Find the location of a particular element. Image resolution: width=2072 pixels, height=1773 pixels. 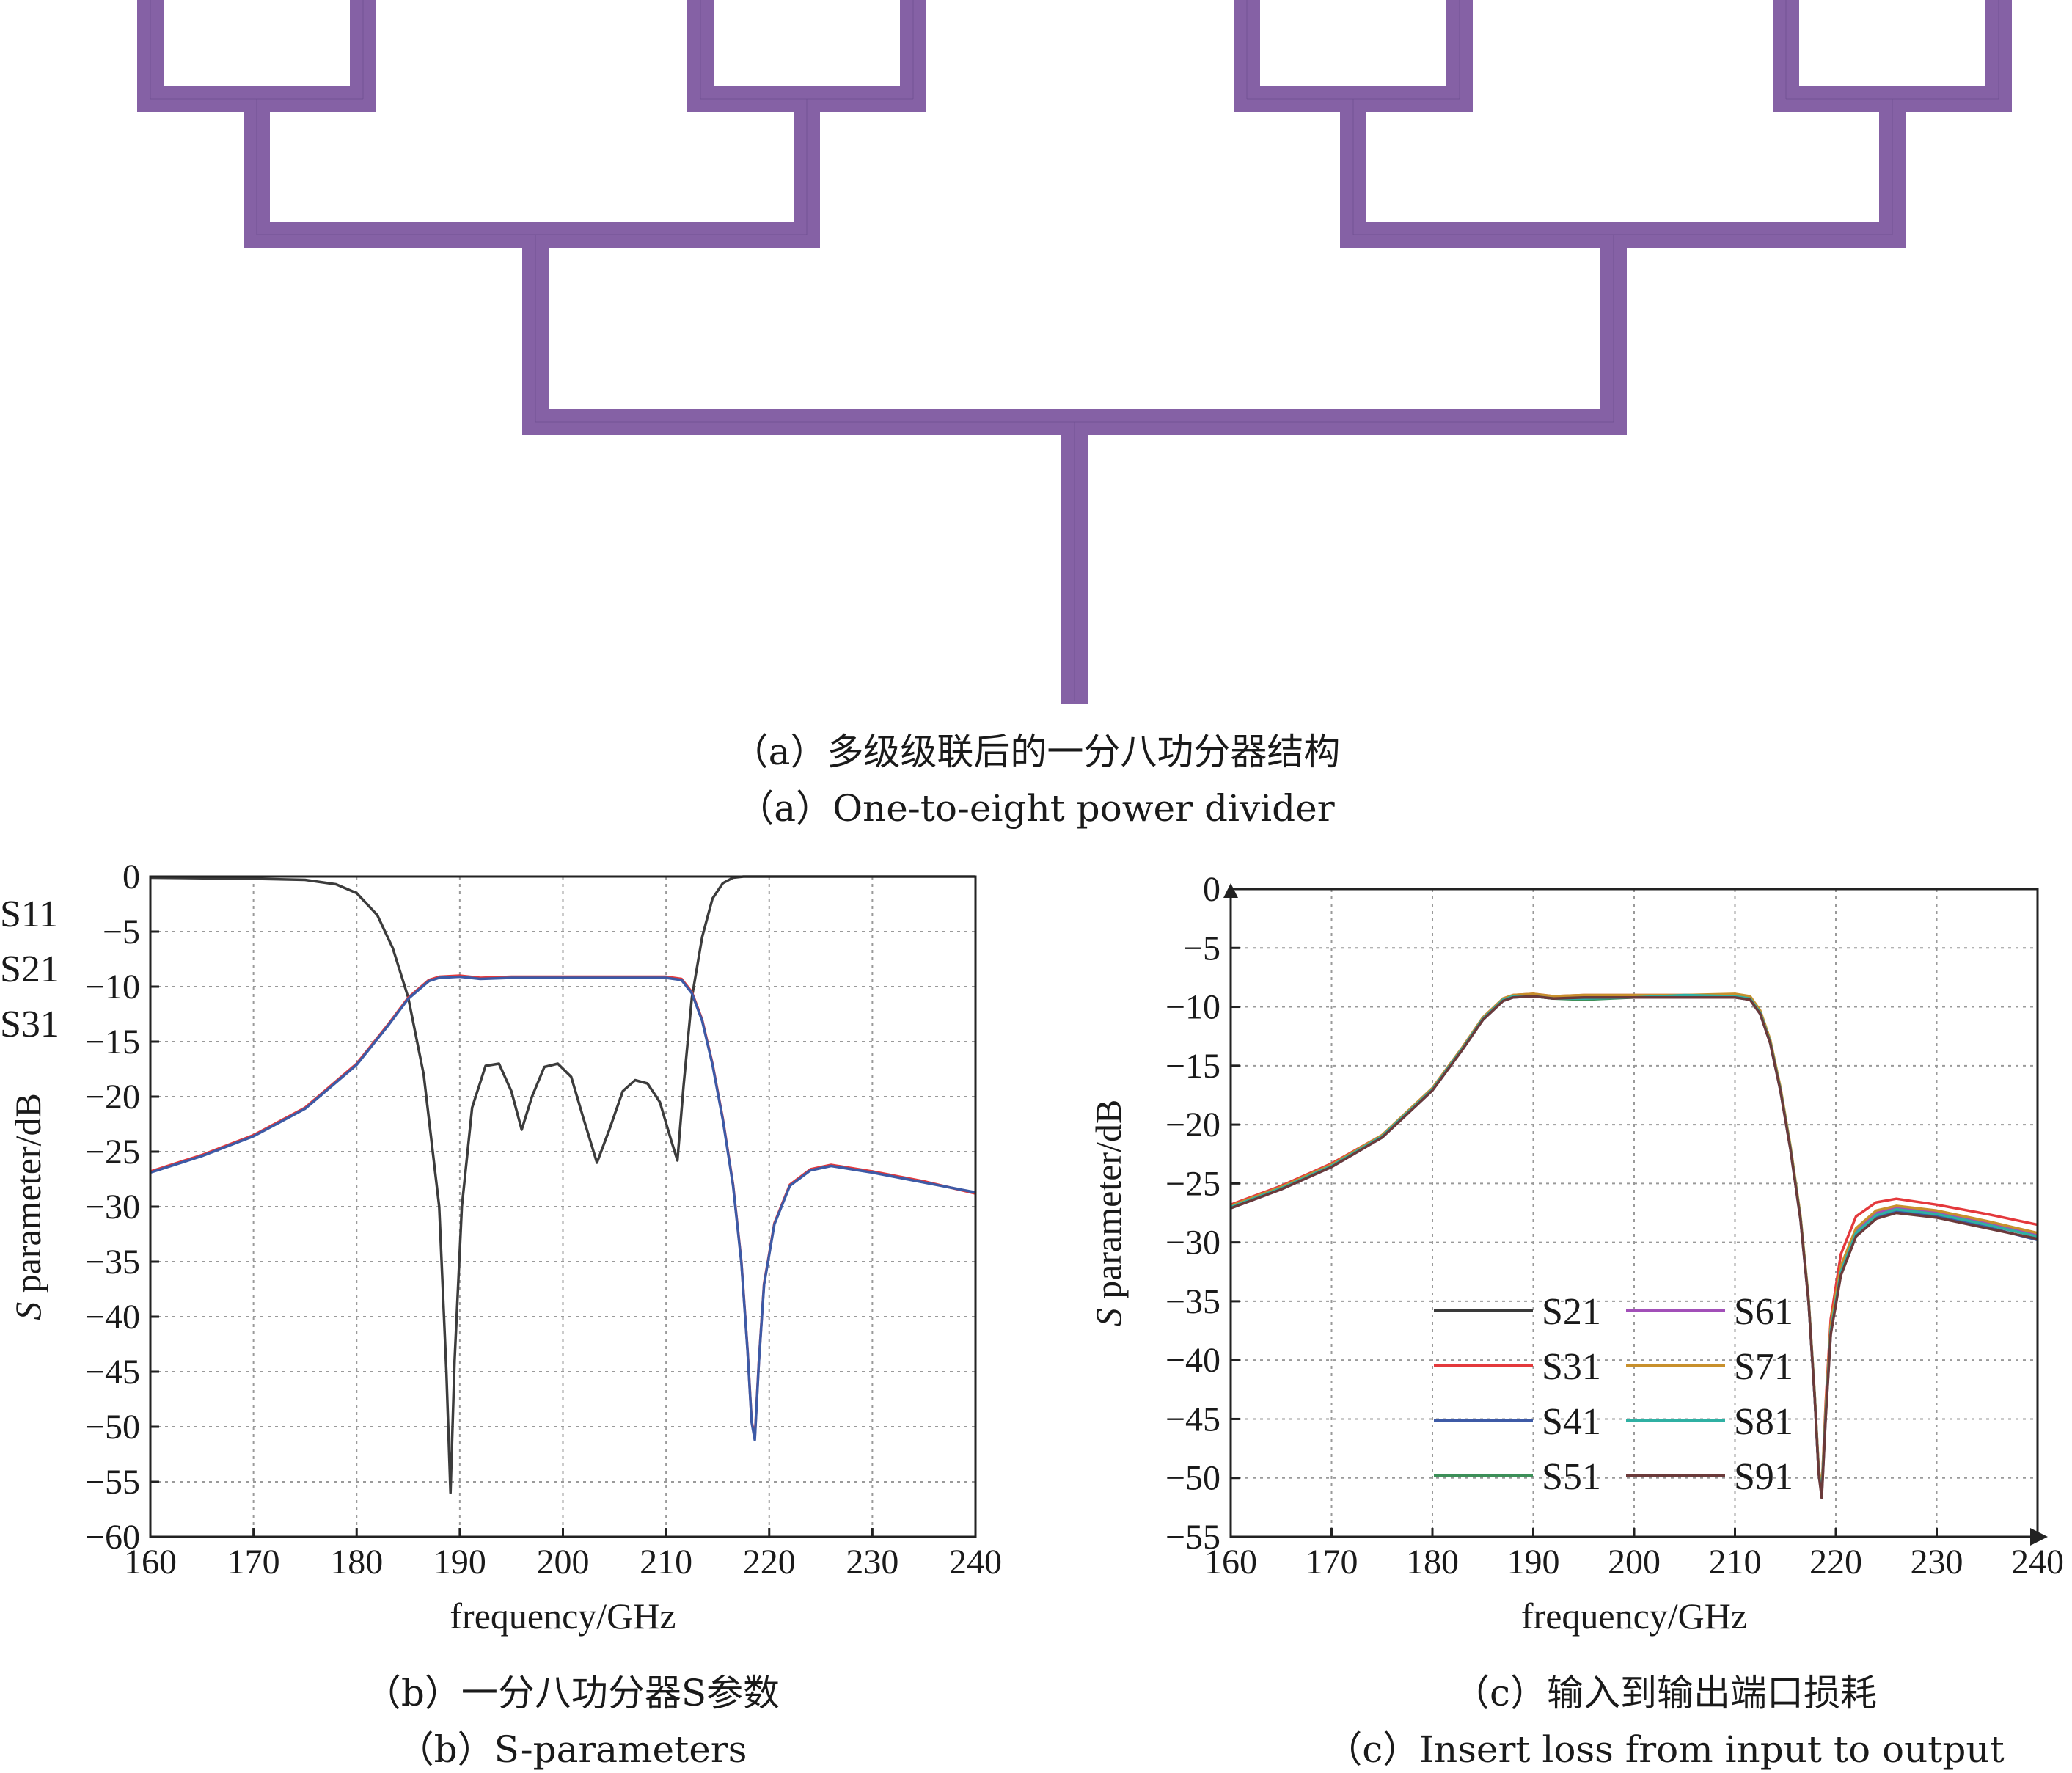

series-line-s91 is located at coordinates (1634, 1247).